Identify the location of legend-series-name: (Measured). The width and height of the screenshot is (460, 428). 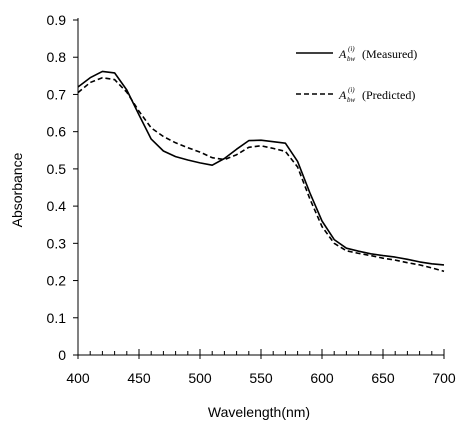
(389, 54).